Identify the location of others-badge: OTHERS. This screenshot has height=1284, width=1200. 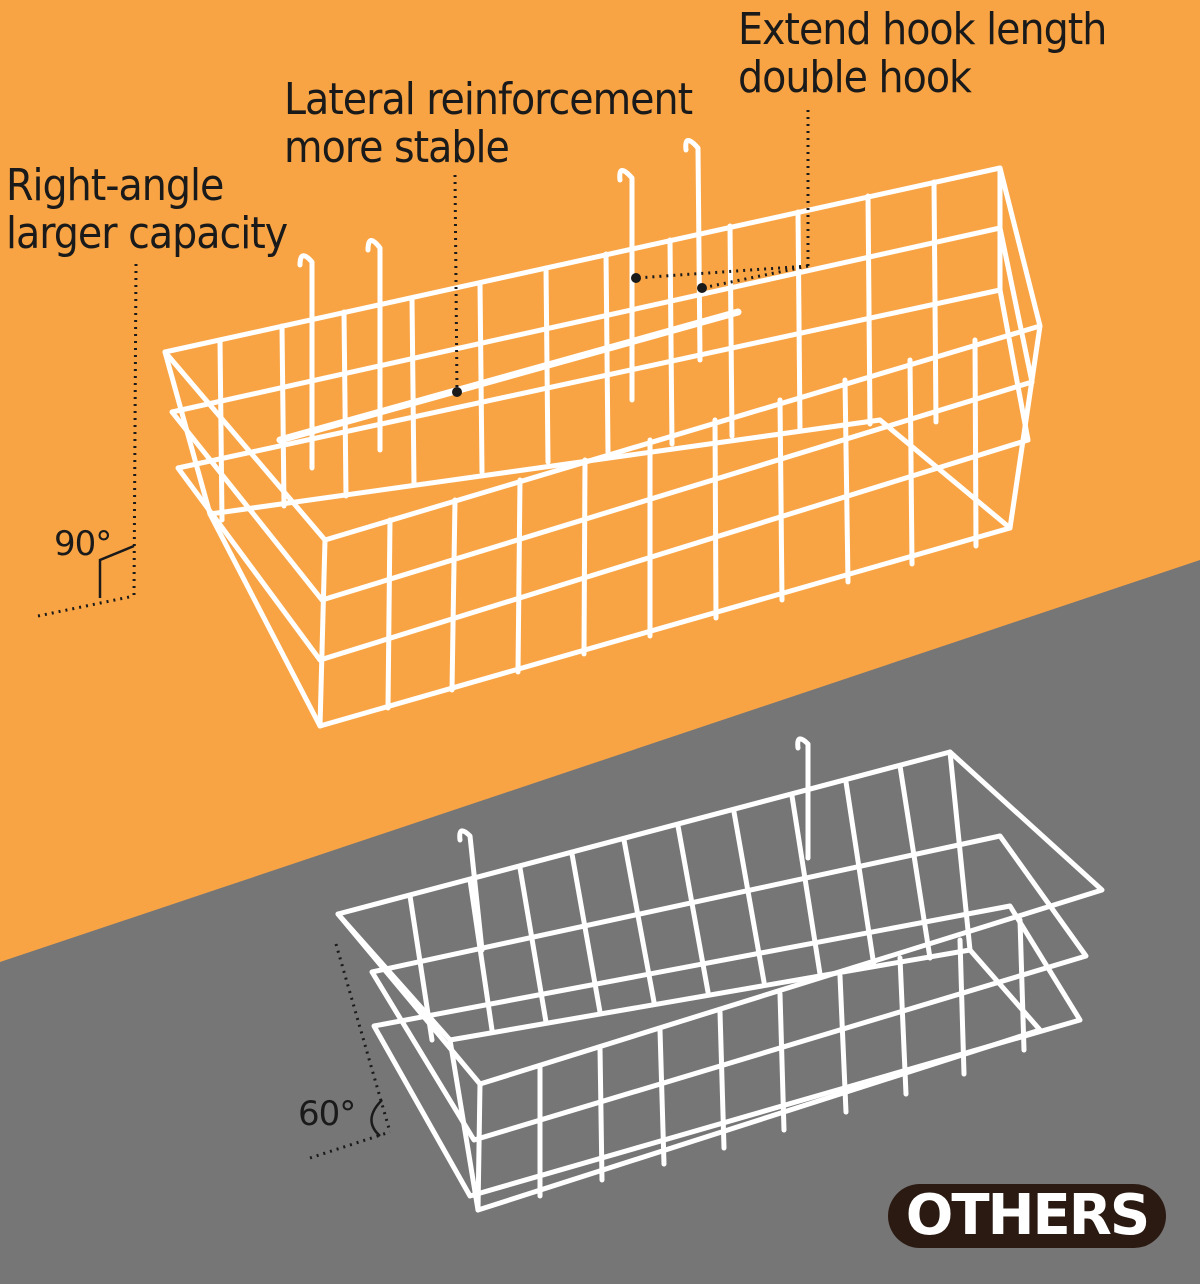
(1027, 1216).